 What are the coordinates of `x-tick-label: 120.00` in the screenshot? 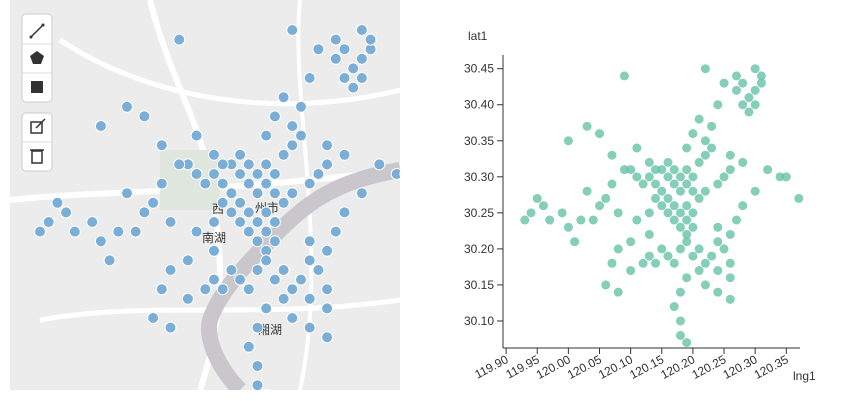 It's located at (553, 367).